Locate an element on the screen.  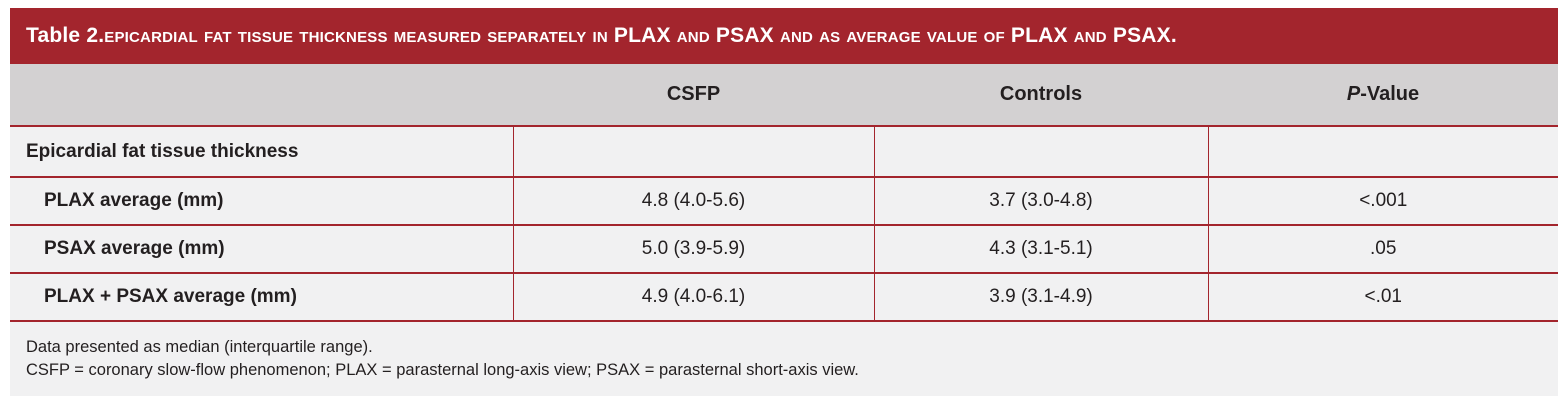
title-part: . is located at coordinates (1173, 35).